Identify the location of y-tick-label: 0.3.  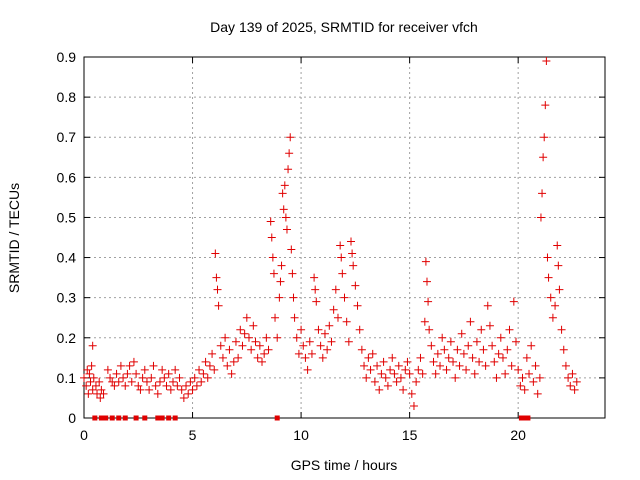
(67, 298).